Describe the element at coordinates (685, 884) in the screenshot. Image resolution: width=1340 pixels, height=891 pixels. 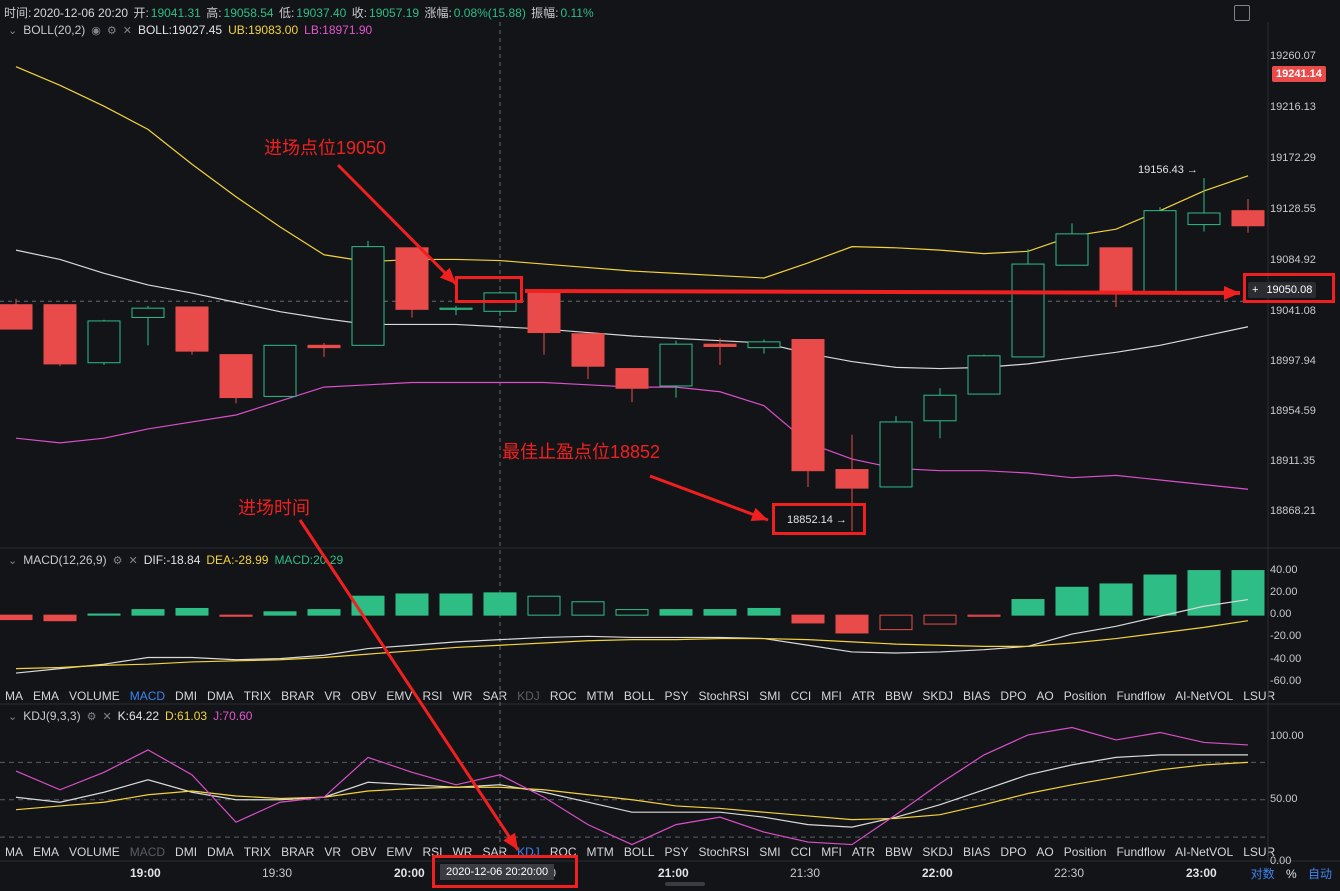
I see `time-scroll-handle-icon` at that location.